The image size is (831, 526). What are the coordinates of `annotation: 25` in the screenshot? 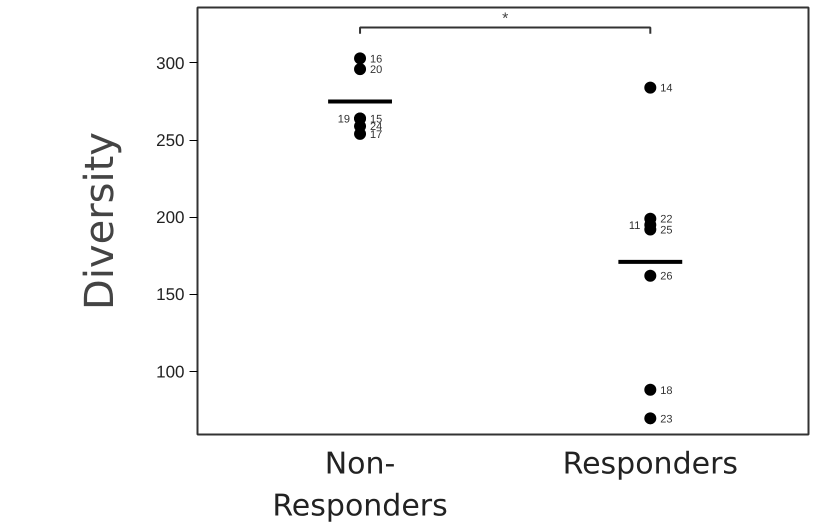 It's located at (666, 230).